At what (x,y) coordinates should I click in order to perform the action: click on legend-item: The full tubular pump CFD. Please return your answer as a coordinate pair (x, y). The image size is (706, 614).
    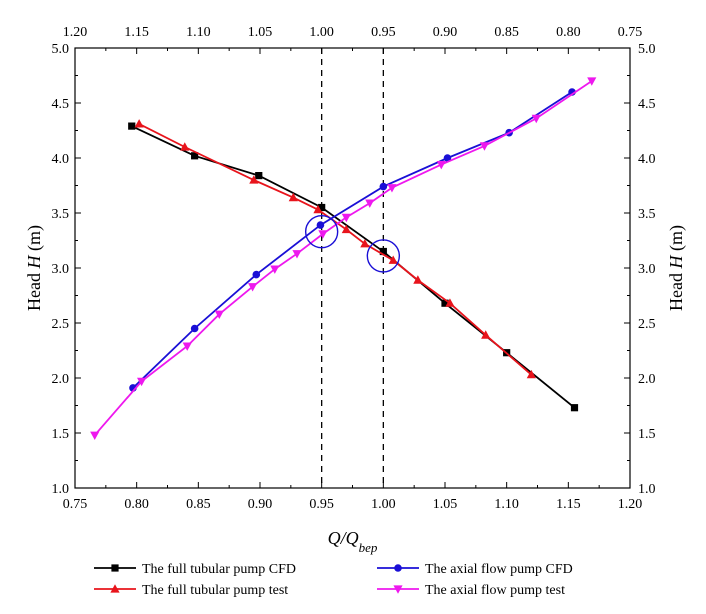
    Looking at the image, I should click on (195, 569).